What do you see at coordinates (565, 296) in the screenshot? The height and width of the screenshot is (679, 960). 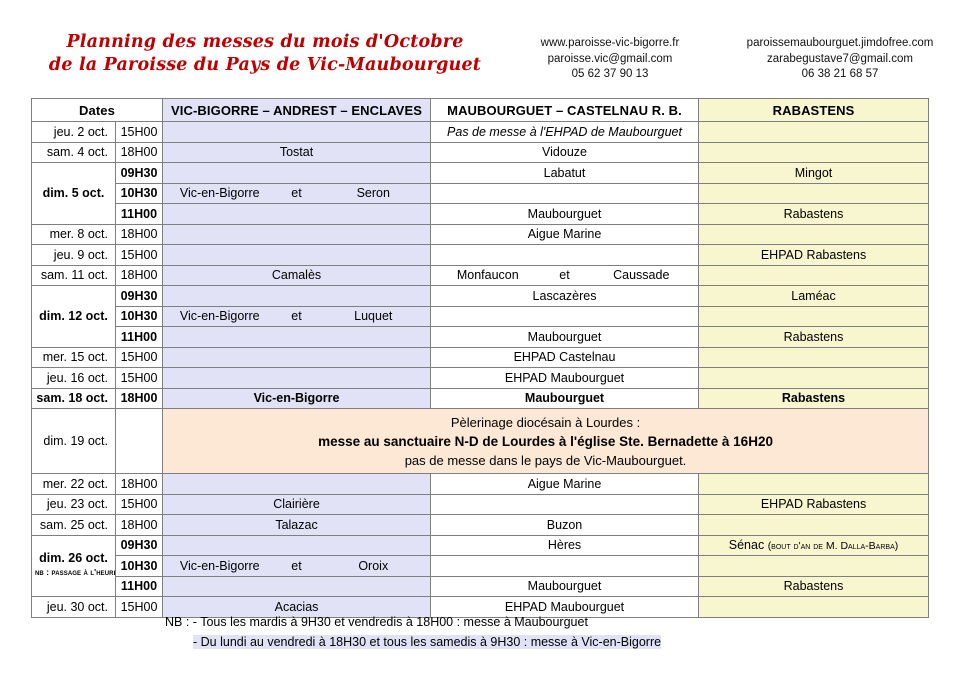 I see `maubourguet-cell: Lascazères` at bounding box center [565, 296].